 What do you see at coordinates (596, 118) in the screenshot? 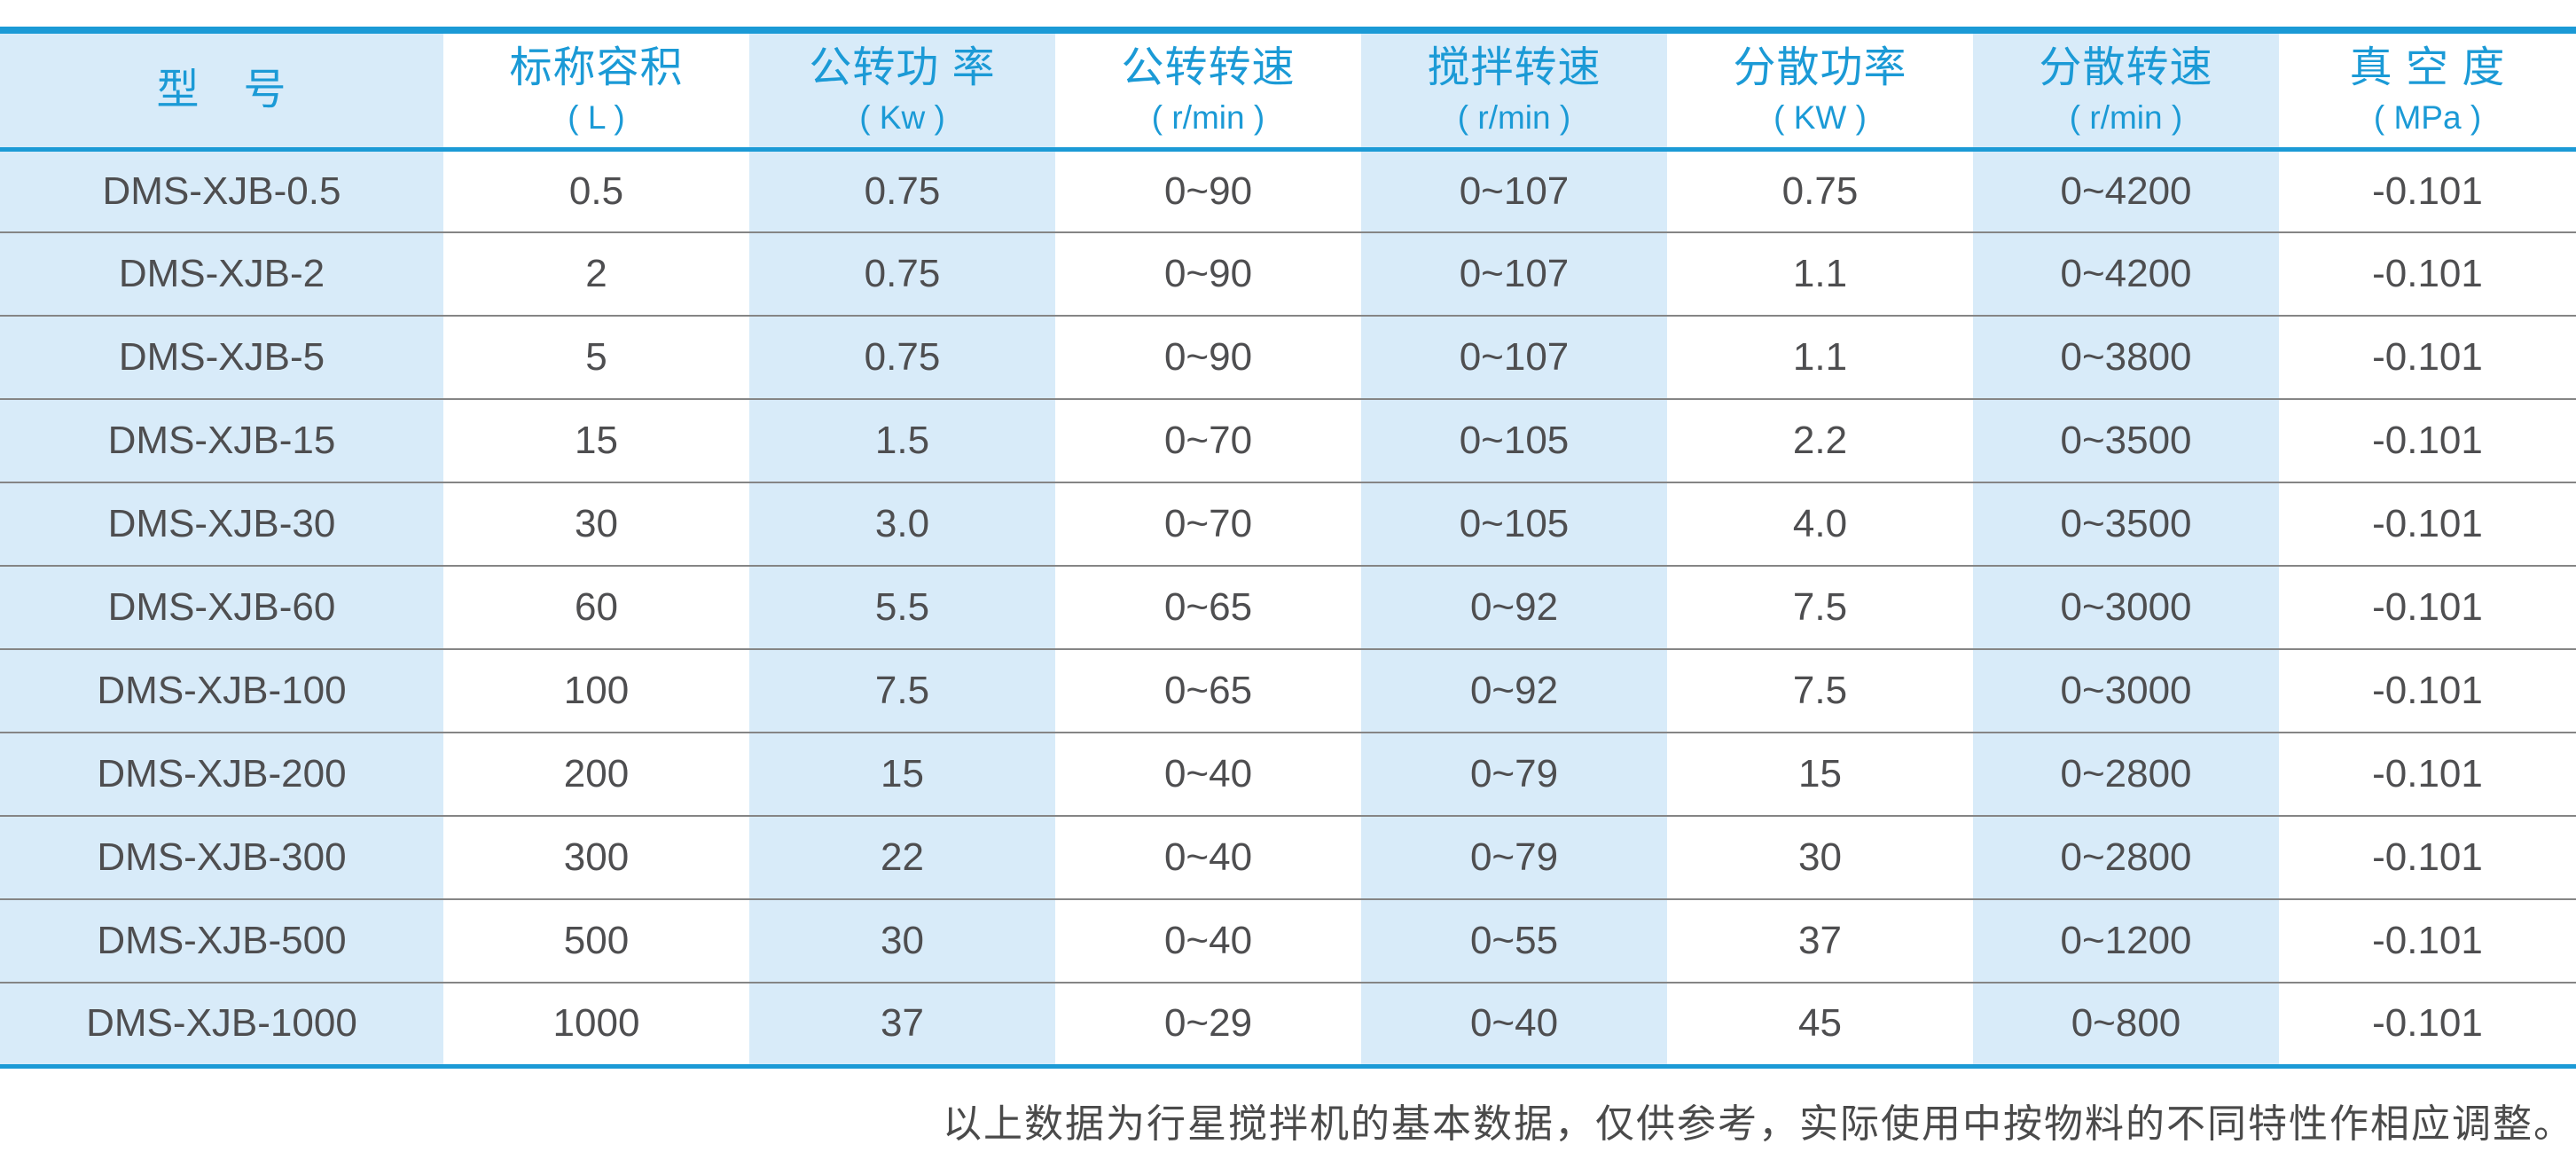
I see `column-unit: ( L )` at bounding box center [596, 118].